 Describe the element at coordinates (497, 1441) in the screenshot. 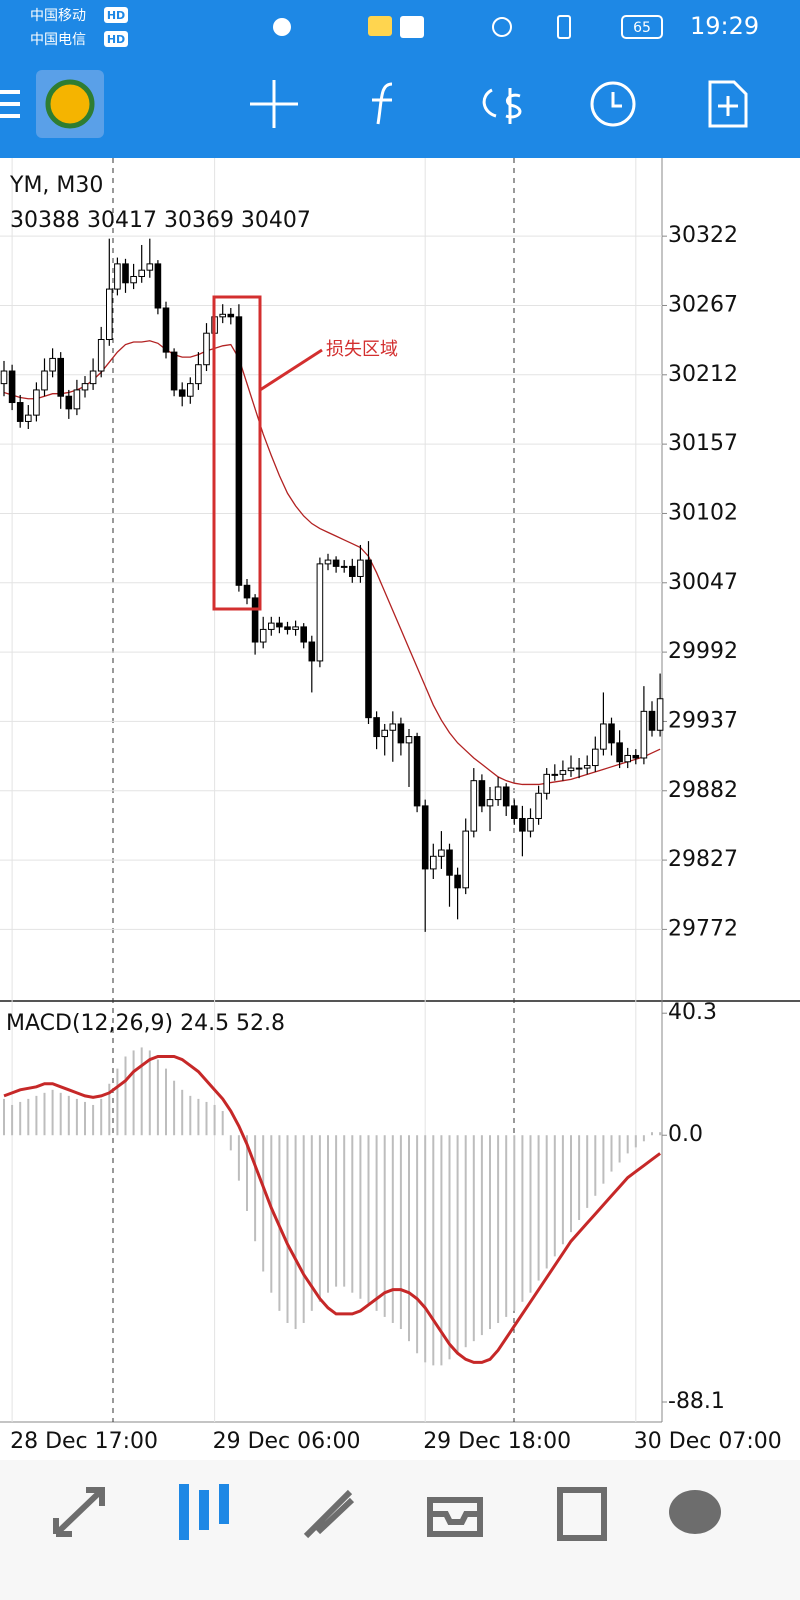

I see `x-tick-label: 29 Dec 18:00` at that location.